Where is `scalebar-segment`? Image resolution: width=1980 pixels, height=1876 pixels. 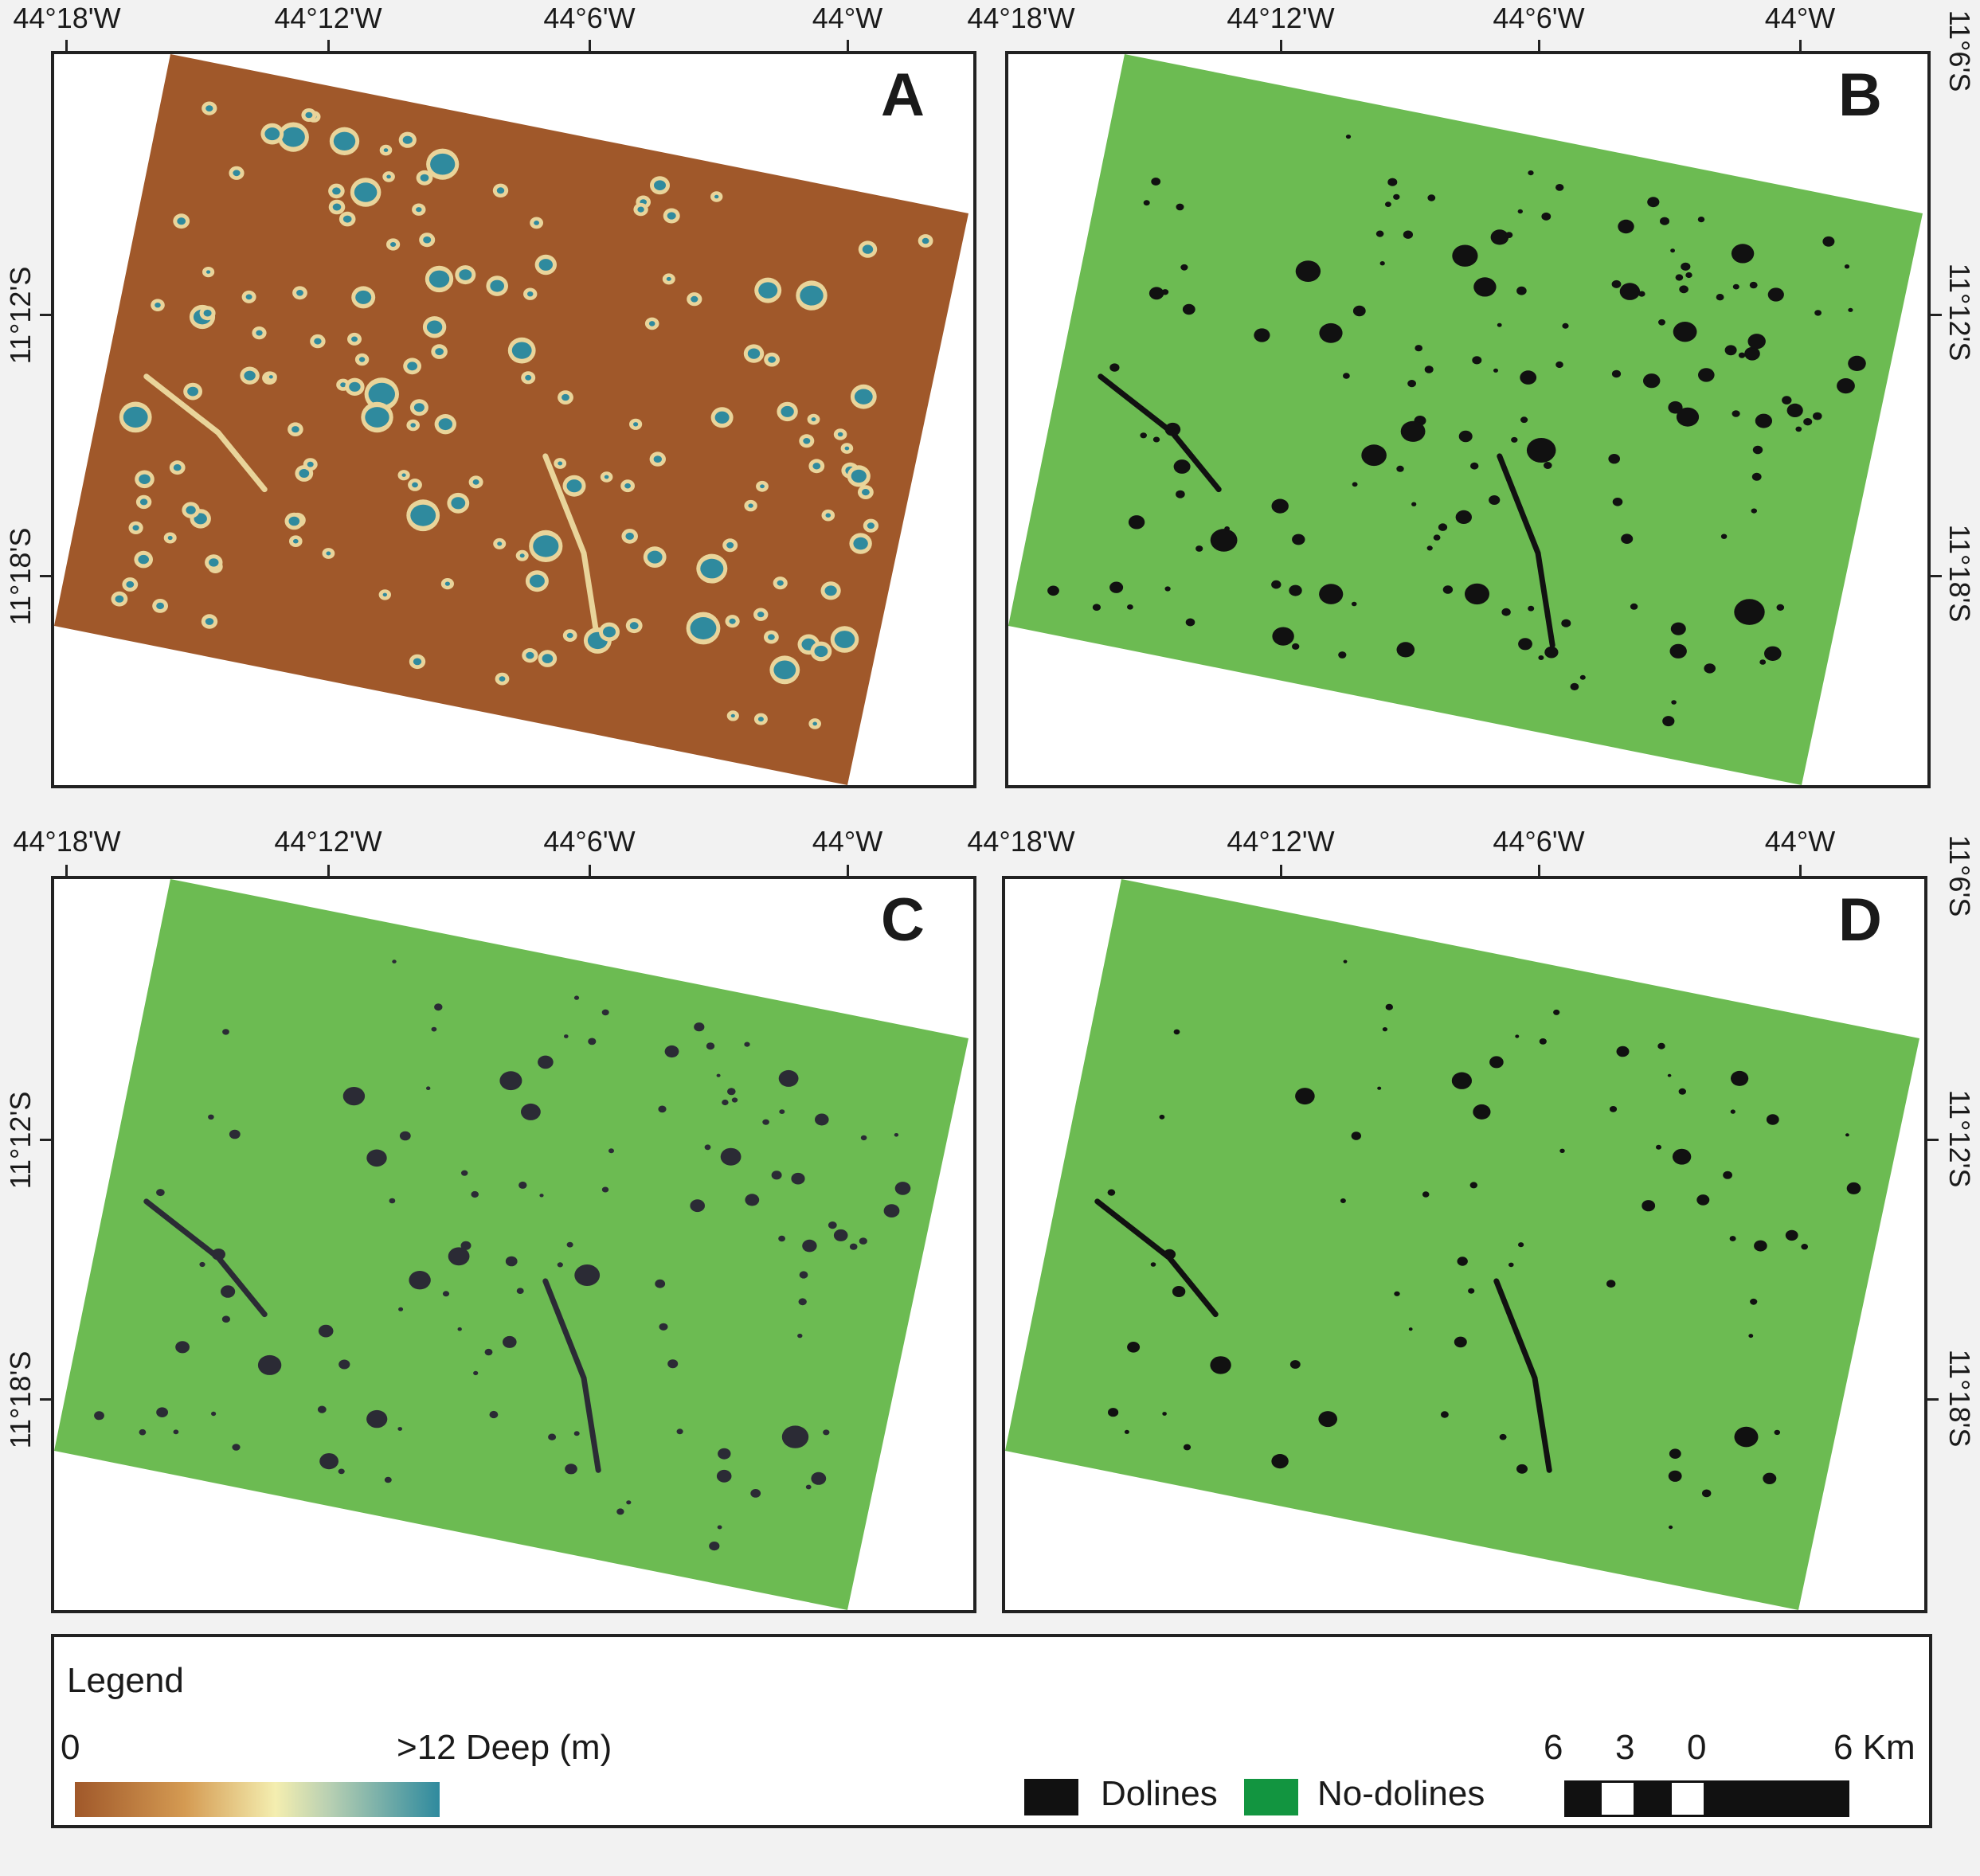 scalebar-segment is located at coordinates (1687, 1798).